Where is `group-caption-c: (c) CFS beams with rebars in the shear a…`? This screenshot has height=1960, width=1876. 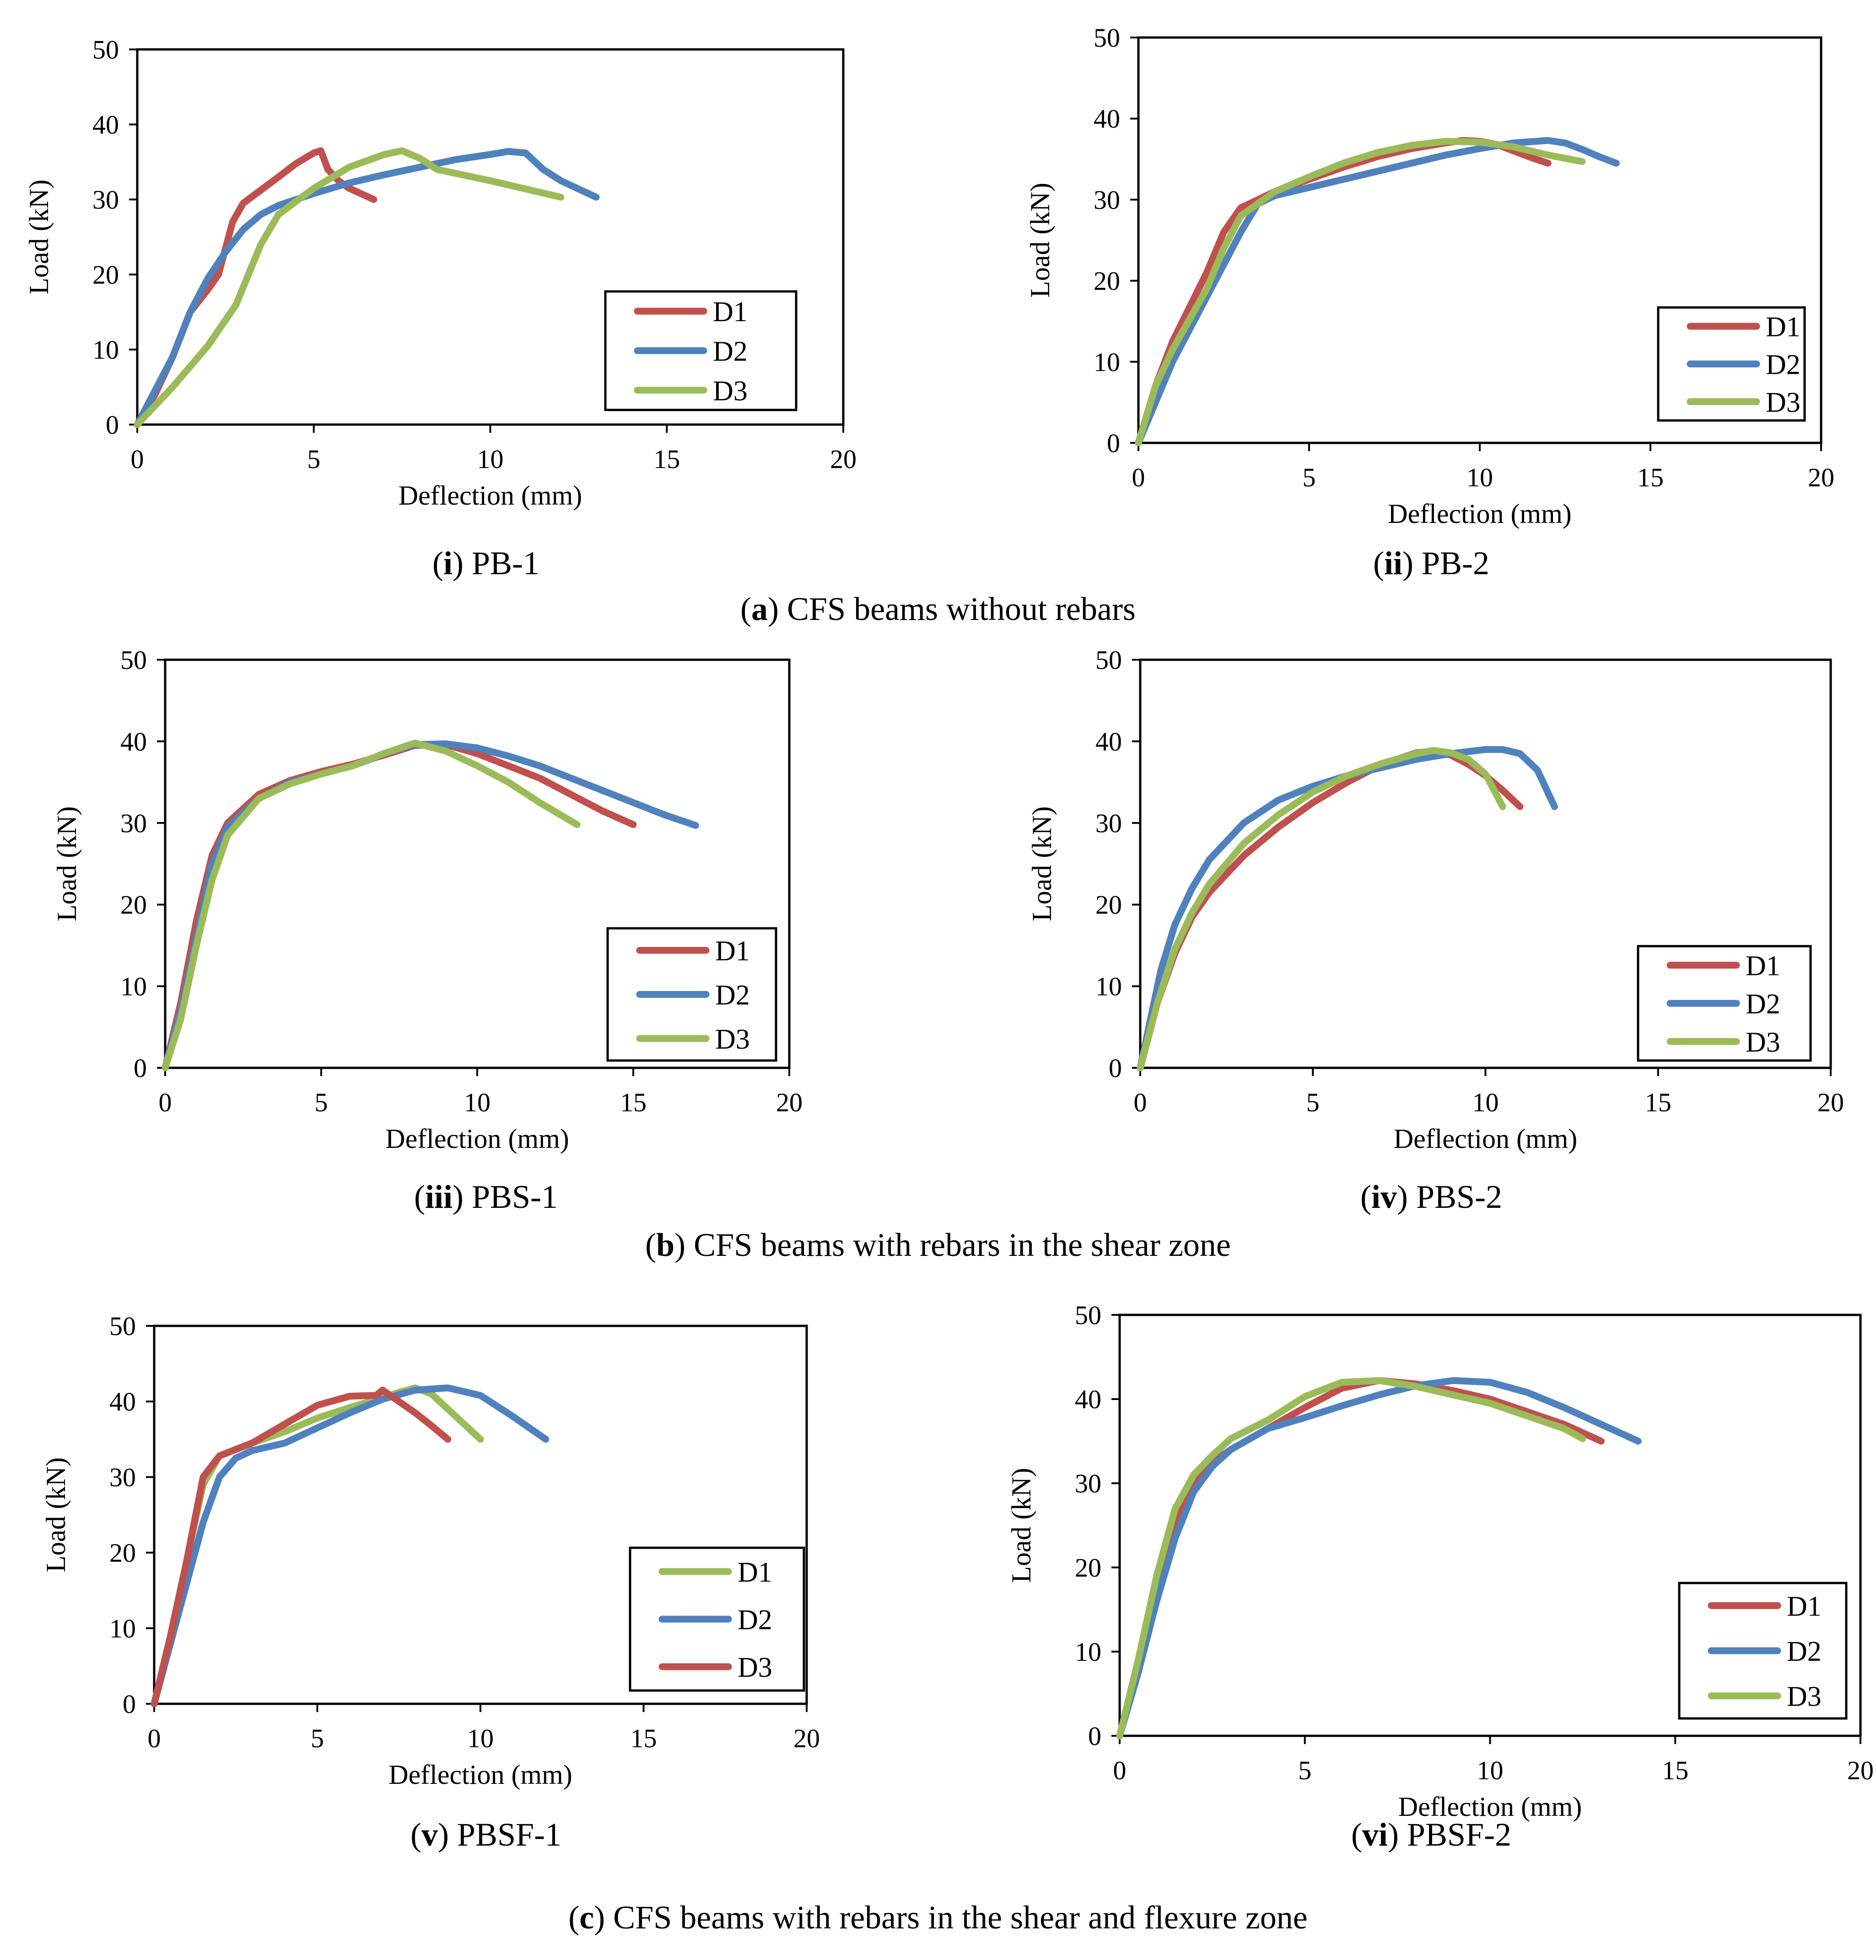 group-caption-c: (c) CFS beams with rebars in the shear a… is located at coordinates (938, 1917).